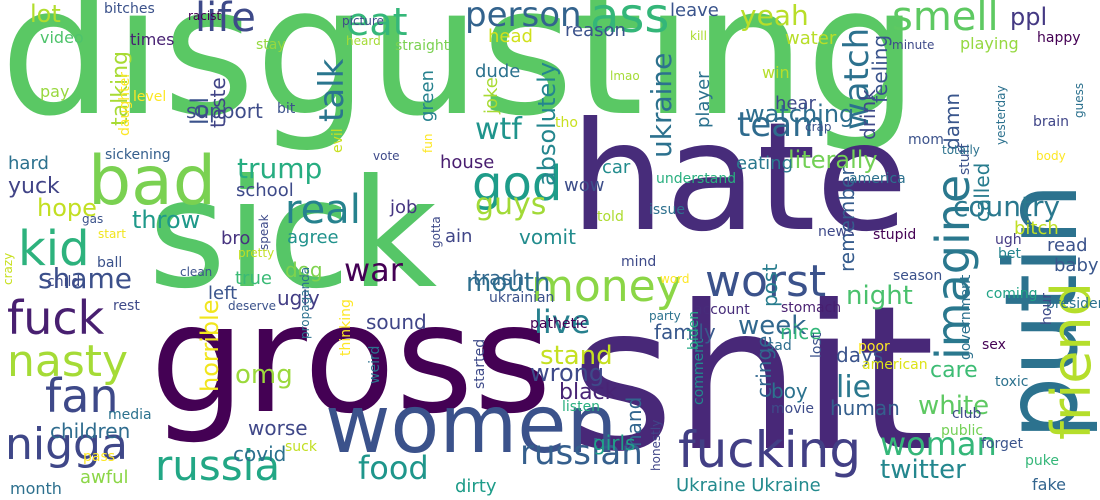  What do you see at coordinates (264, 232) in the screenshot?
I see `word-speak: speak` at bounding box center [264, 232].